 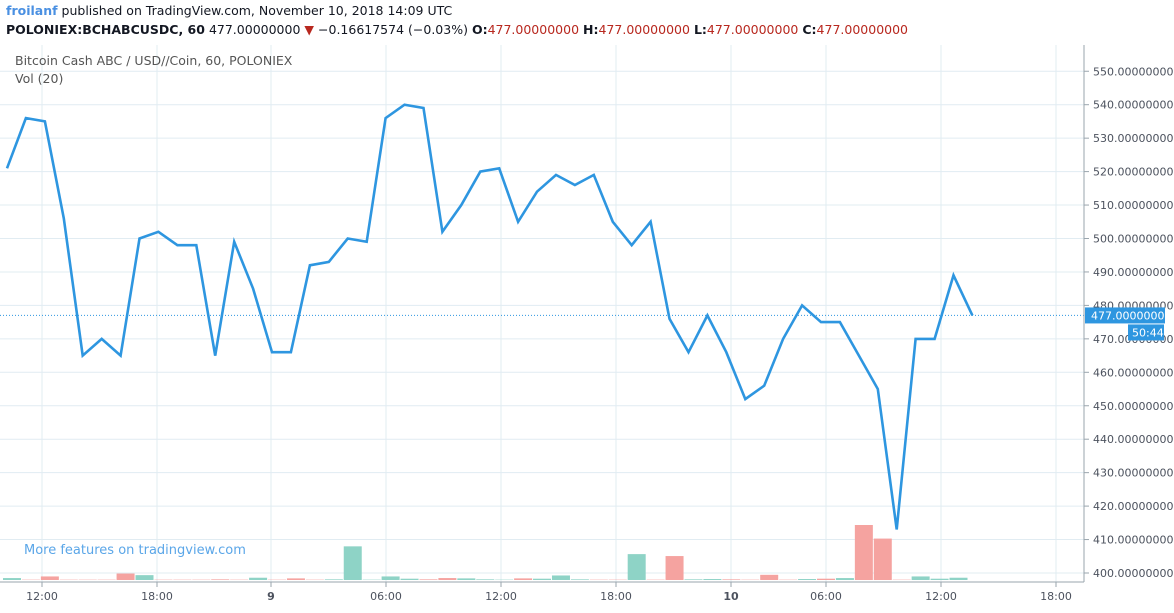 I want to click on y-tick-label: 510.00000000, so click(x=1133, y=205).